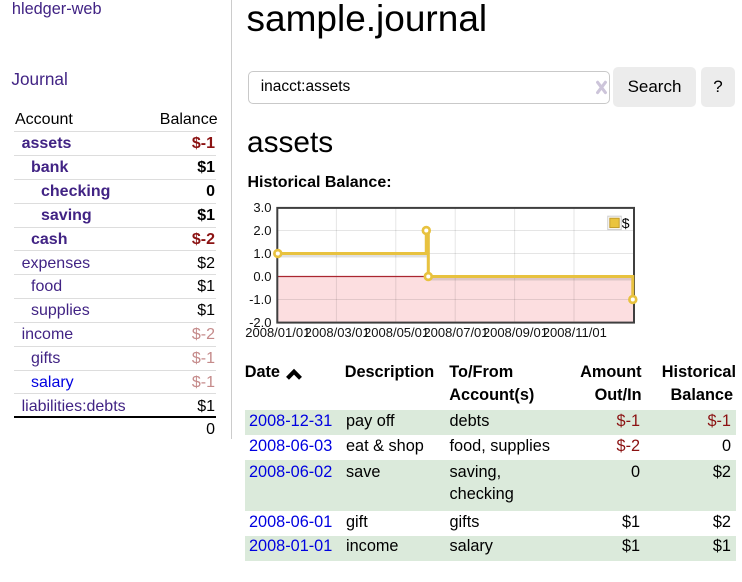 This screenshot has height=582, width=742. I want to click on svg-text: -2.0, so click(260, 322).